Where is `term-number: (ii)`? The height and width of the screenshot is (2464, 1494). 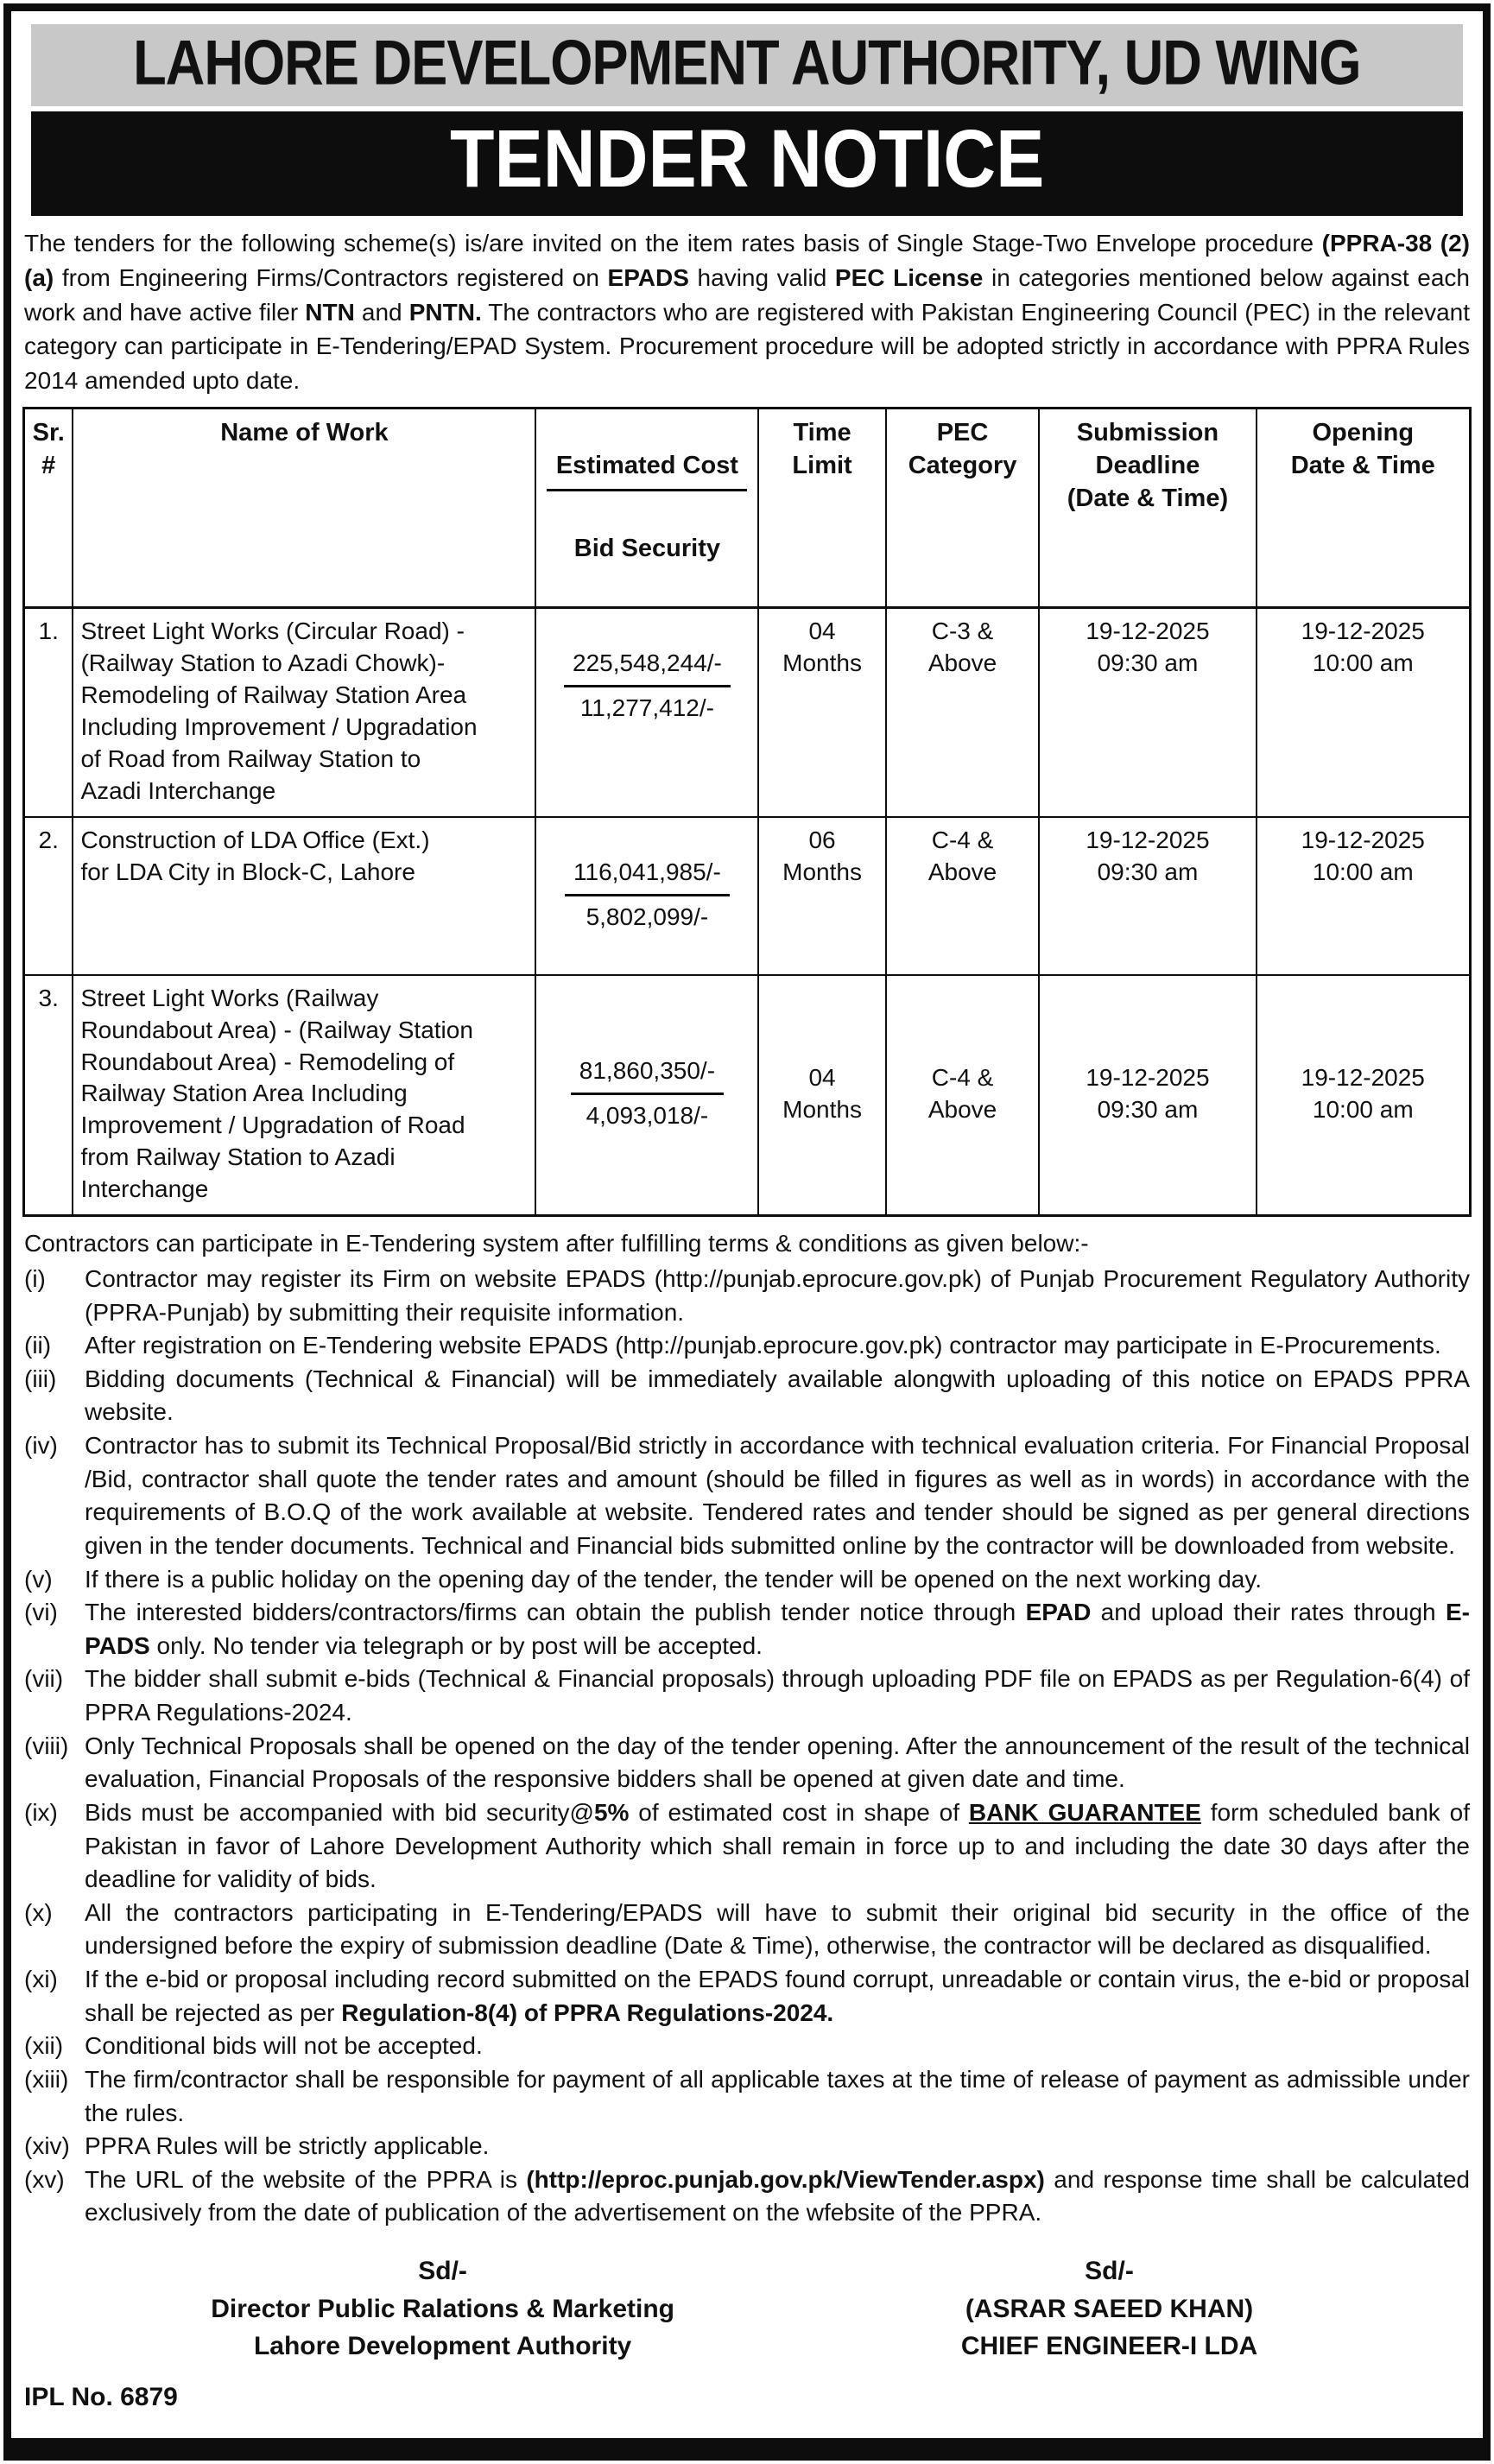
term-number: (ii) is located at coordinates (38, 1345).